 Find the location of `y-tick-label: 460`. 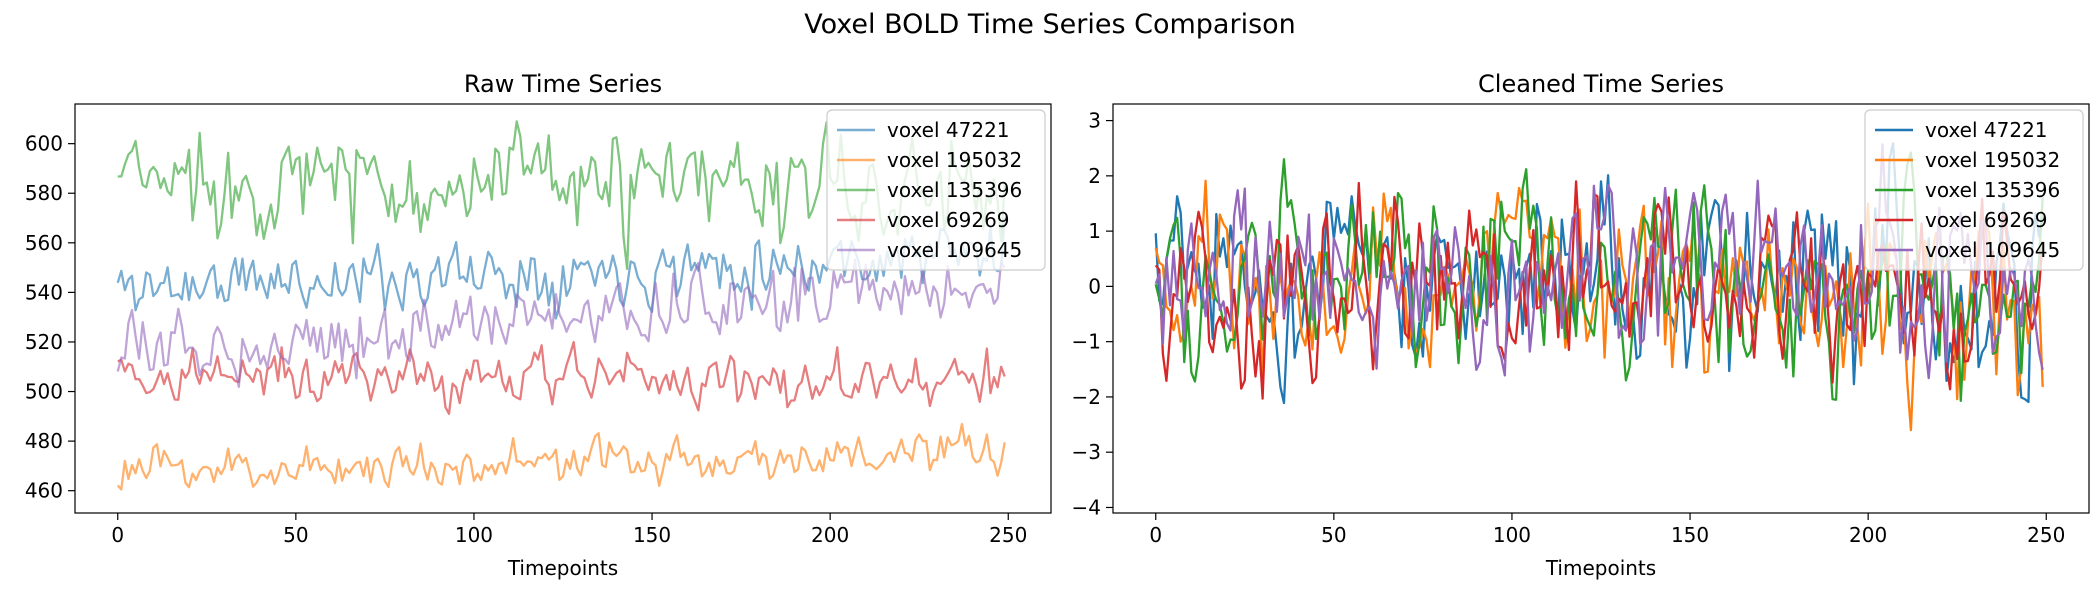

y-tick-label: 460 is located at coordinates (44, 491).